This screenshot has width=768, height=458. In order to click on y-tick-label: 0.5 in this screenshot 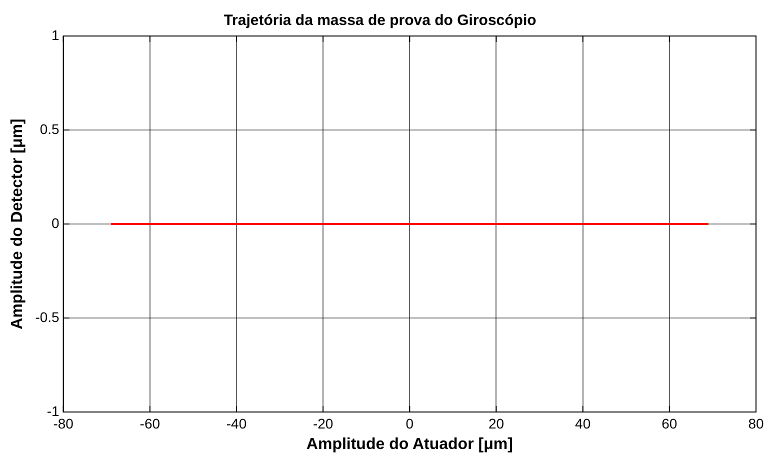, I will do `click(50, 128)`.